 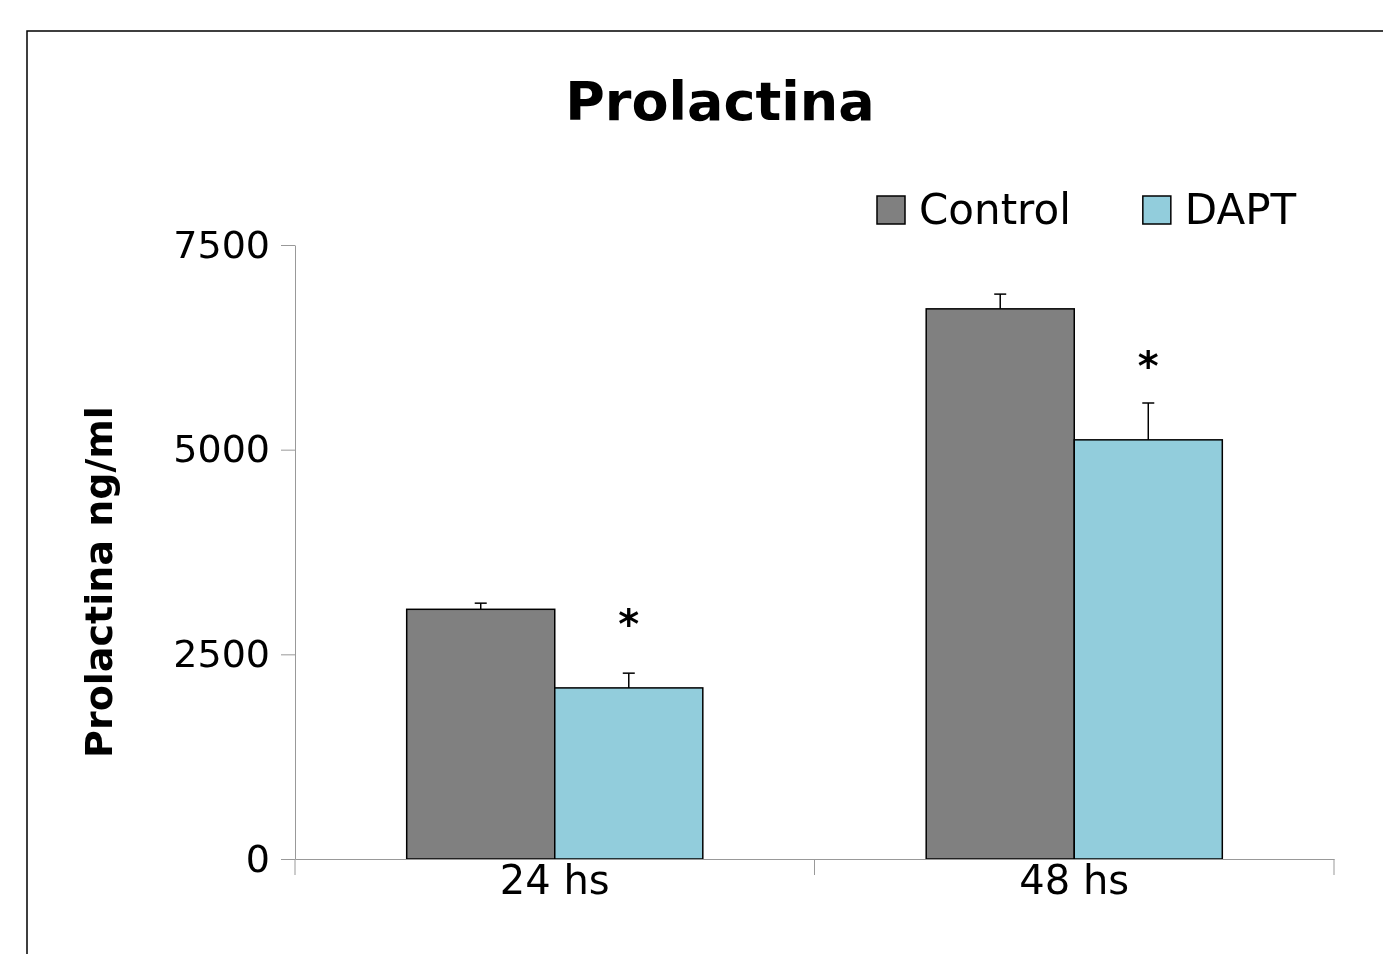 I want to click on x-tick-label: 48 hs, so click(x=1074, y=880).